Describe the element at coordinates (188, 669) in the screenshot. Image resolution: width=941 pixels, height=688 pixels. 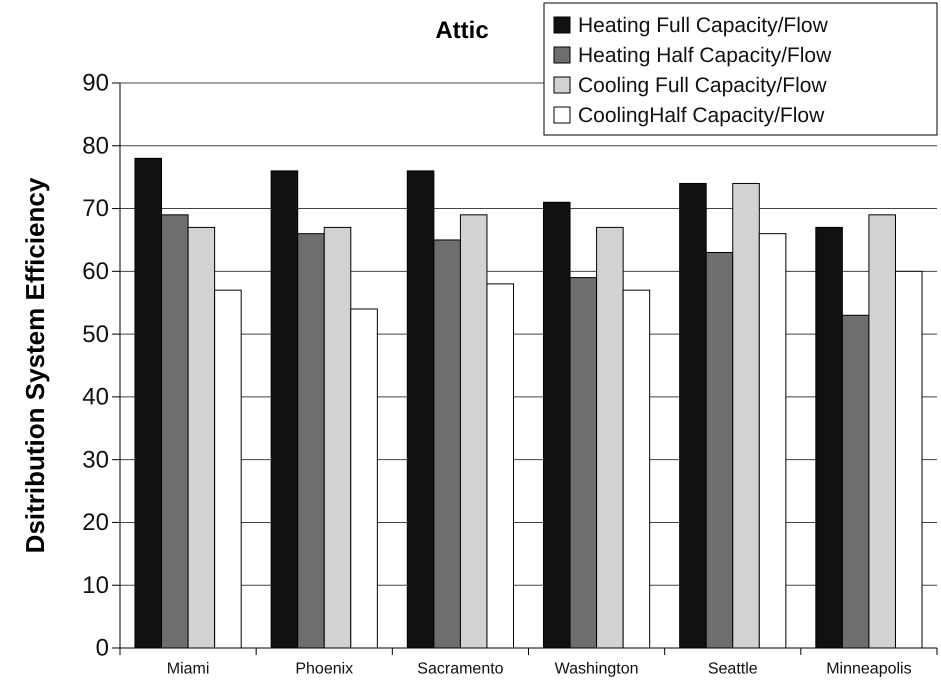
I see `x-tick-label: Miami` at that location.